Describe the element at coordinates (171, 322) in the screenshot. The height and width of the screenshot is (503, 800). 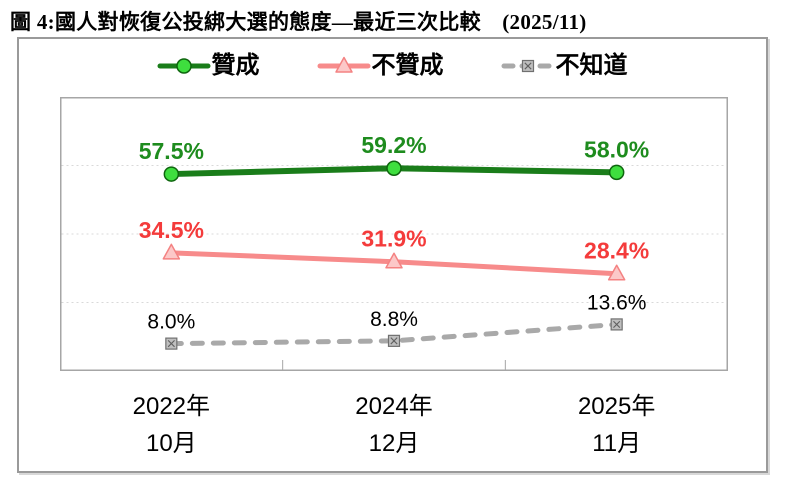
I see `value-label: 8.0%` at that location.